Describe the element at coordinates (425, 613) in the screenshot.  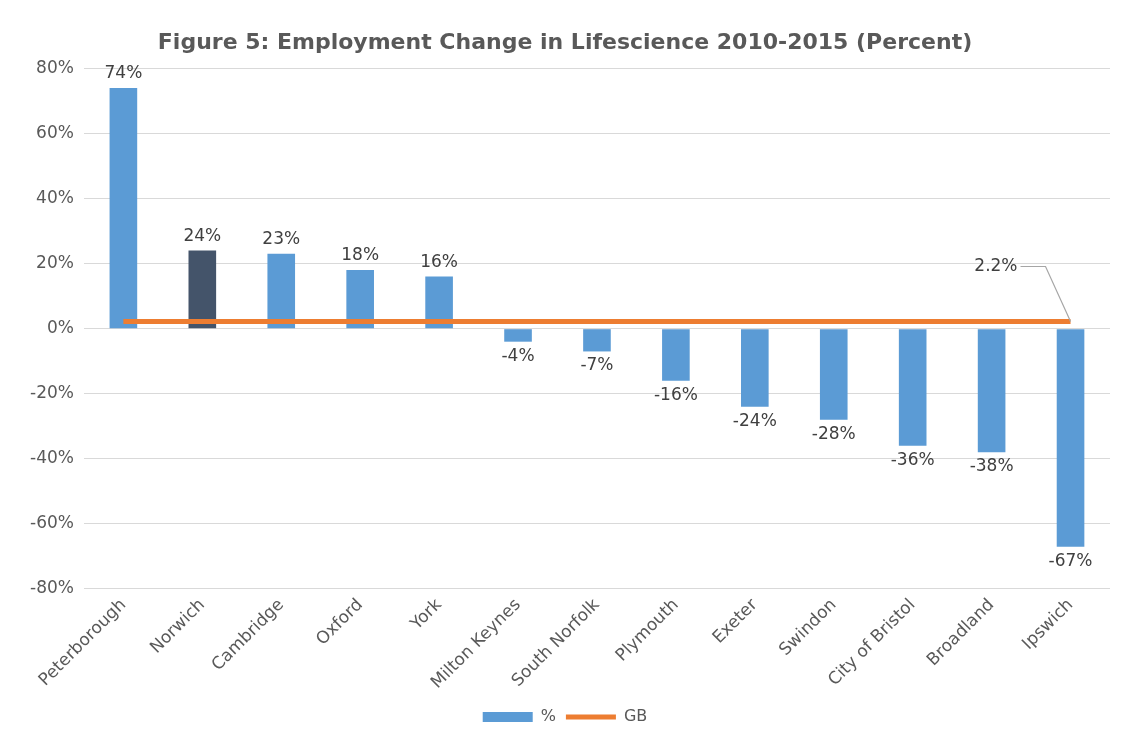
I see `x-tick-label: York` at that location.